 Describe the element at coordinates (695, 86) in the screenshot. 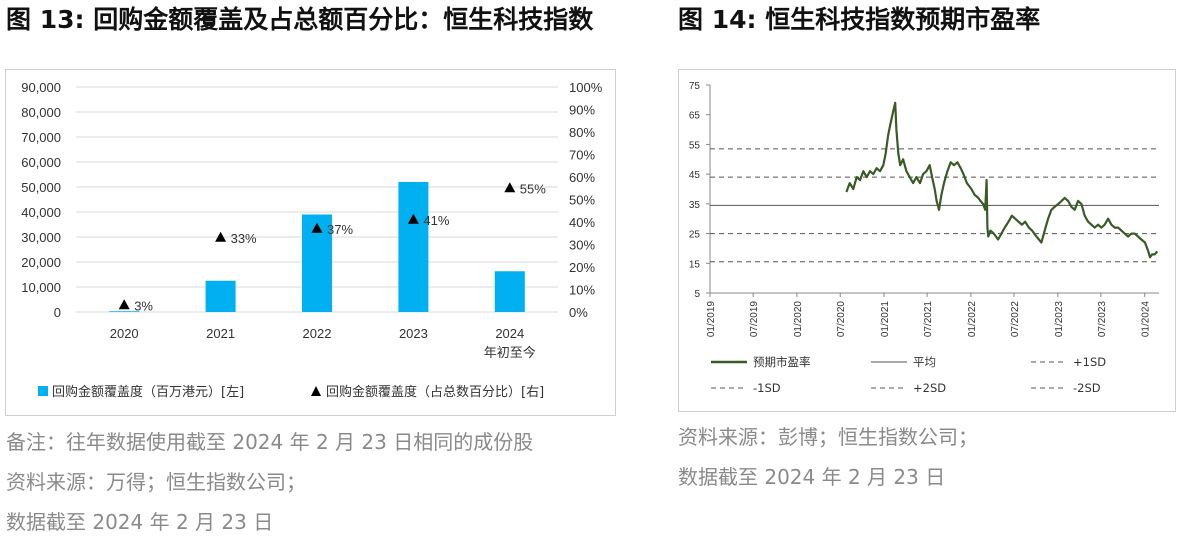

I see `y-tick-label: 75` at that location.